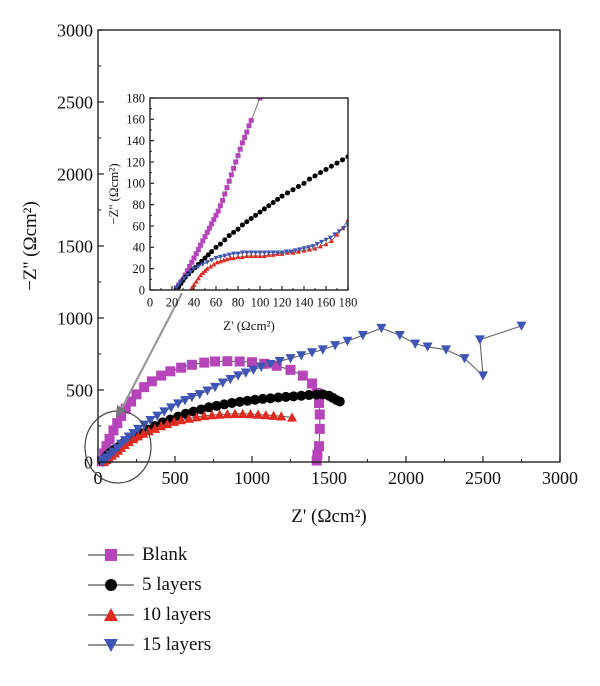 The height and width of the screenshot is (686, 600). What do you see at coordinates (483, 478) in the screenshot?
I see `x-tick-label: 2500` at bounding box center [483, 478].